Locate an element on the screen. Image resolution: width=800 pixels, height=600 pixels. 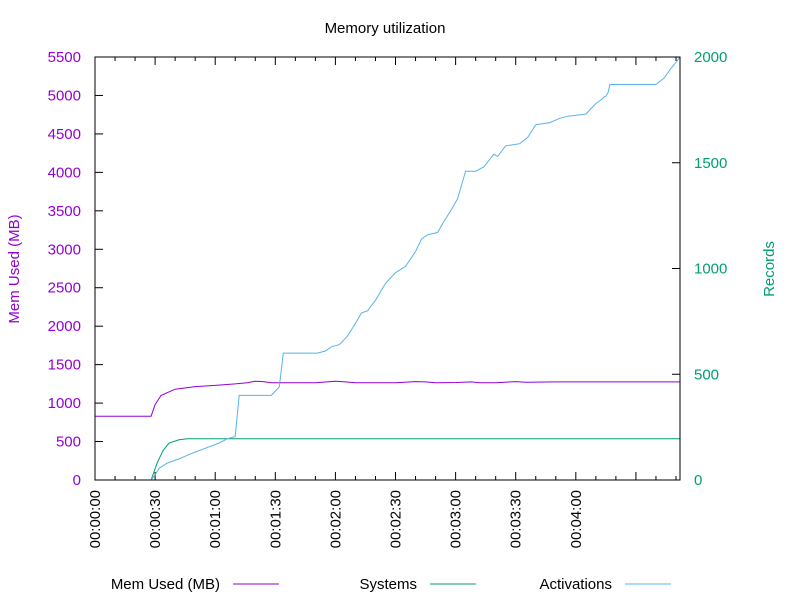
x-tick-label: 00:03:00 is located at coordinates (456, 519).